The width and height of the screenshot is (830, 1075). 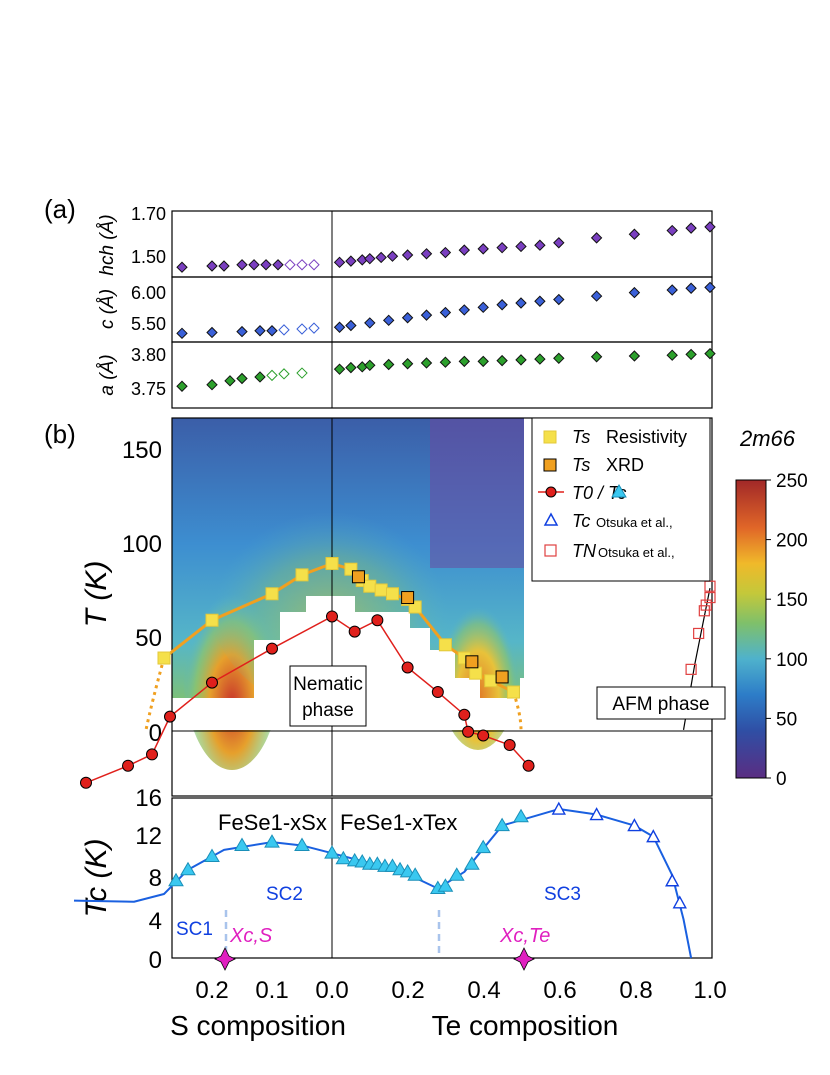 I want to click on legend-t0-marker, so click(x=551, y=492).